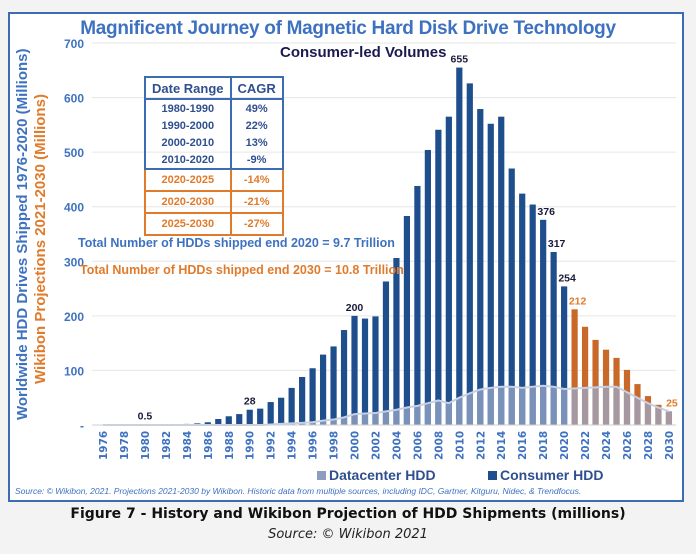 Image resolution: width=696 pixels, height=554 pixels. I want to click on legend-swatch-consumer, so click(492, 475).